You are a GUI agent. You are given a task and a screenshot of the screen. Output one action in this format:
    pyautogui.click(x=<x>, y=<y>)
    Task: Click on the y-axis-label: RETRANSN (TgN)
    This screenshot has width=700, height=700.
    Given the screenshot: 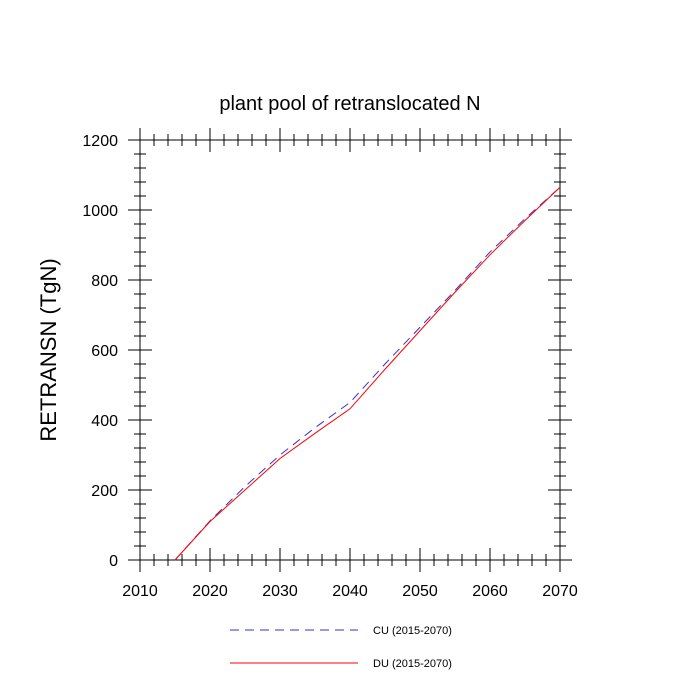 What is the action you would take?
    pyautogui.click(x=48, y=349)
    